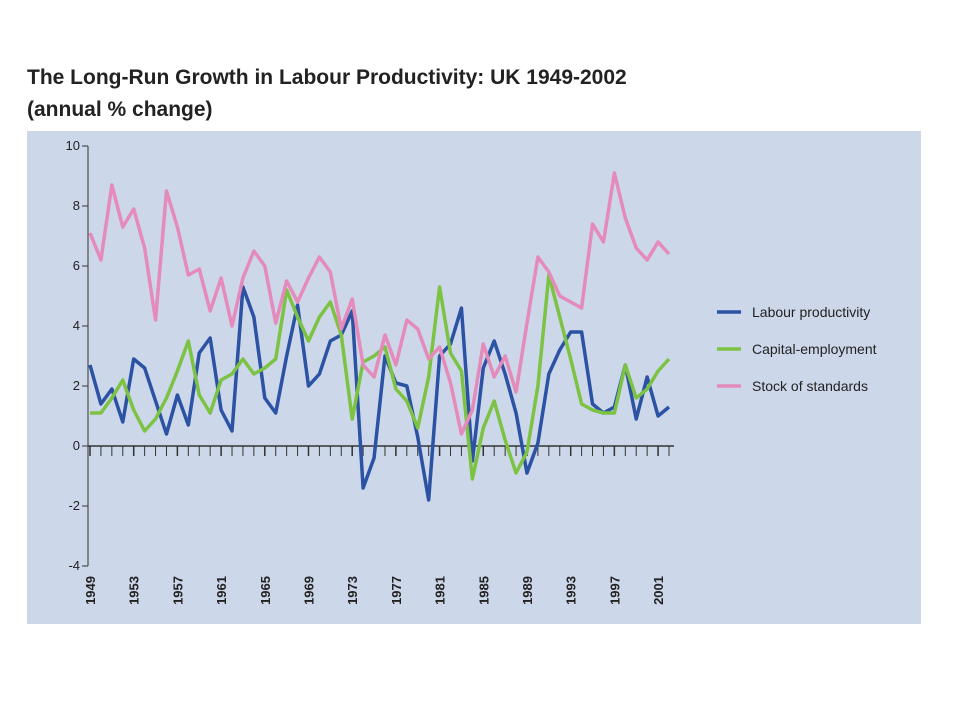 The height and width of the screenshot is (725, 960). I want to click on chart-subtitle: (annual % change), so click(120, 109).